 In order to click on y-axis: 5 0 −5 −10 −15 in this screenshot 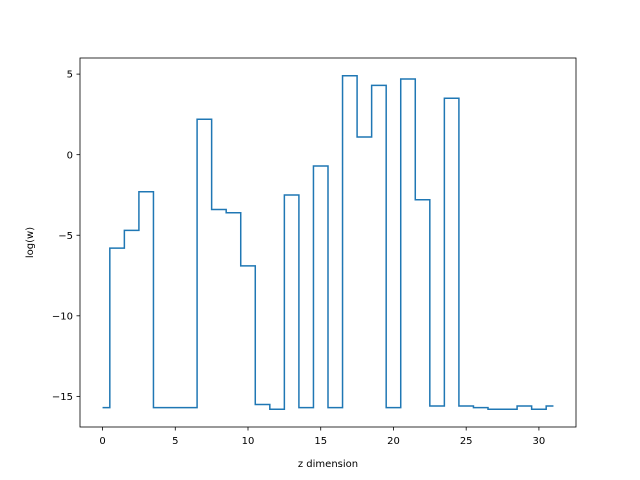, I will do `click(66, 236)`.